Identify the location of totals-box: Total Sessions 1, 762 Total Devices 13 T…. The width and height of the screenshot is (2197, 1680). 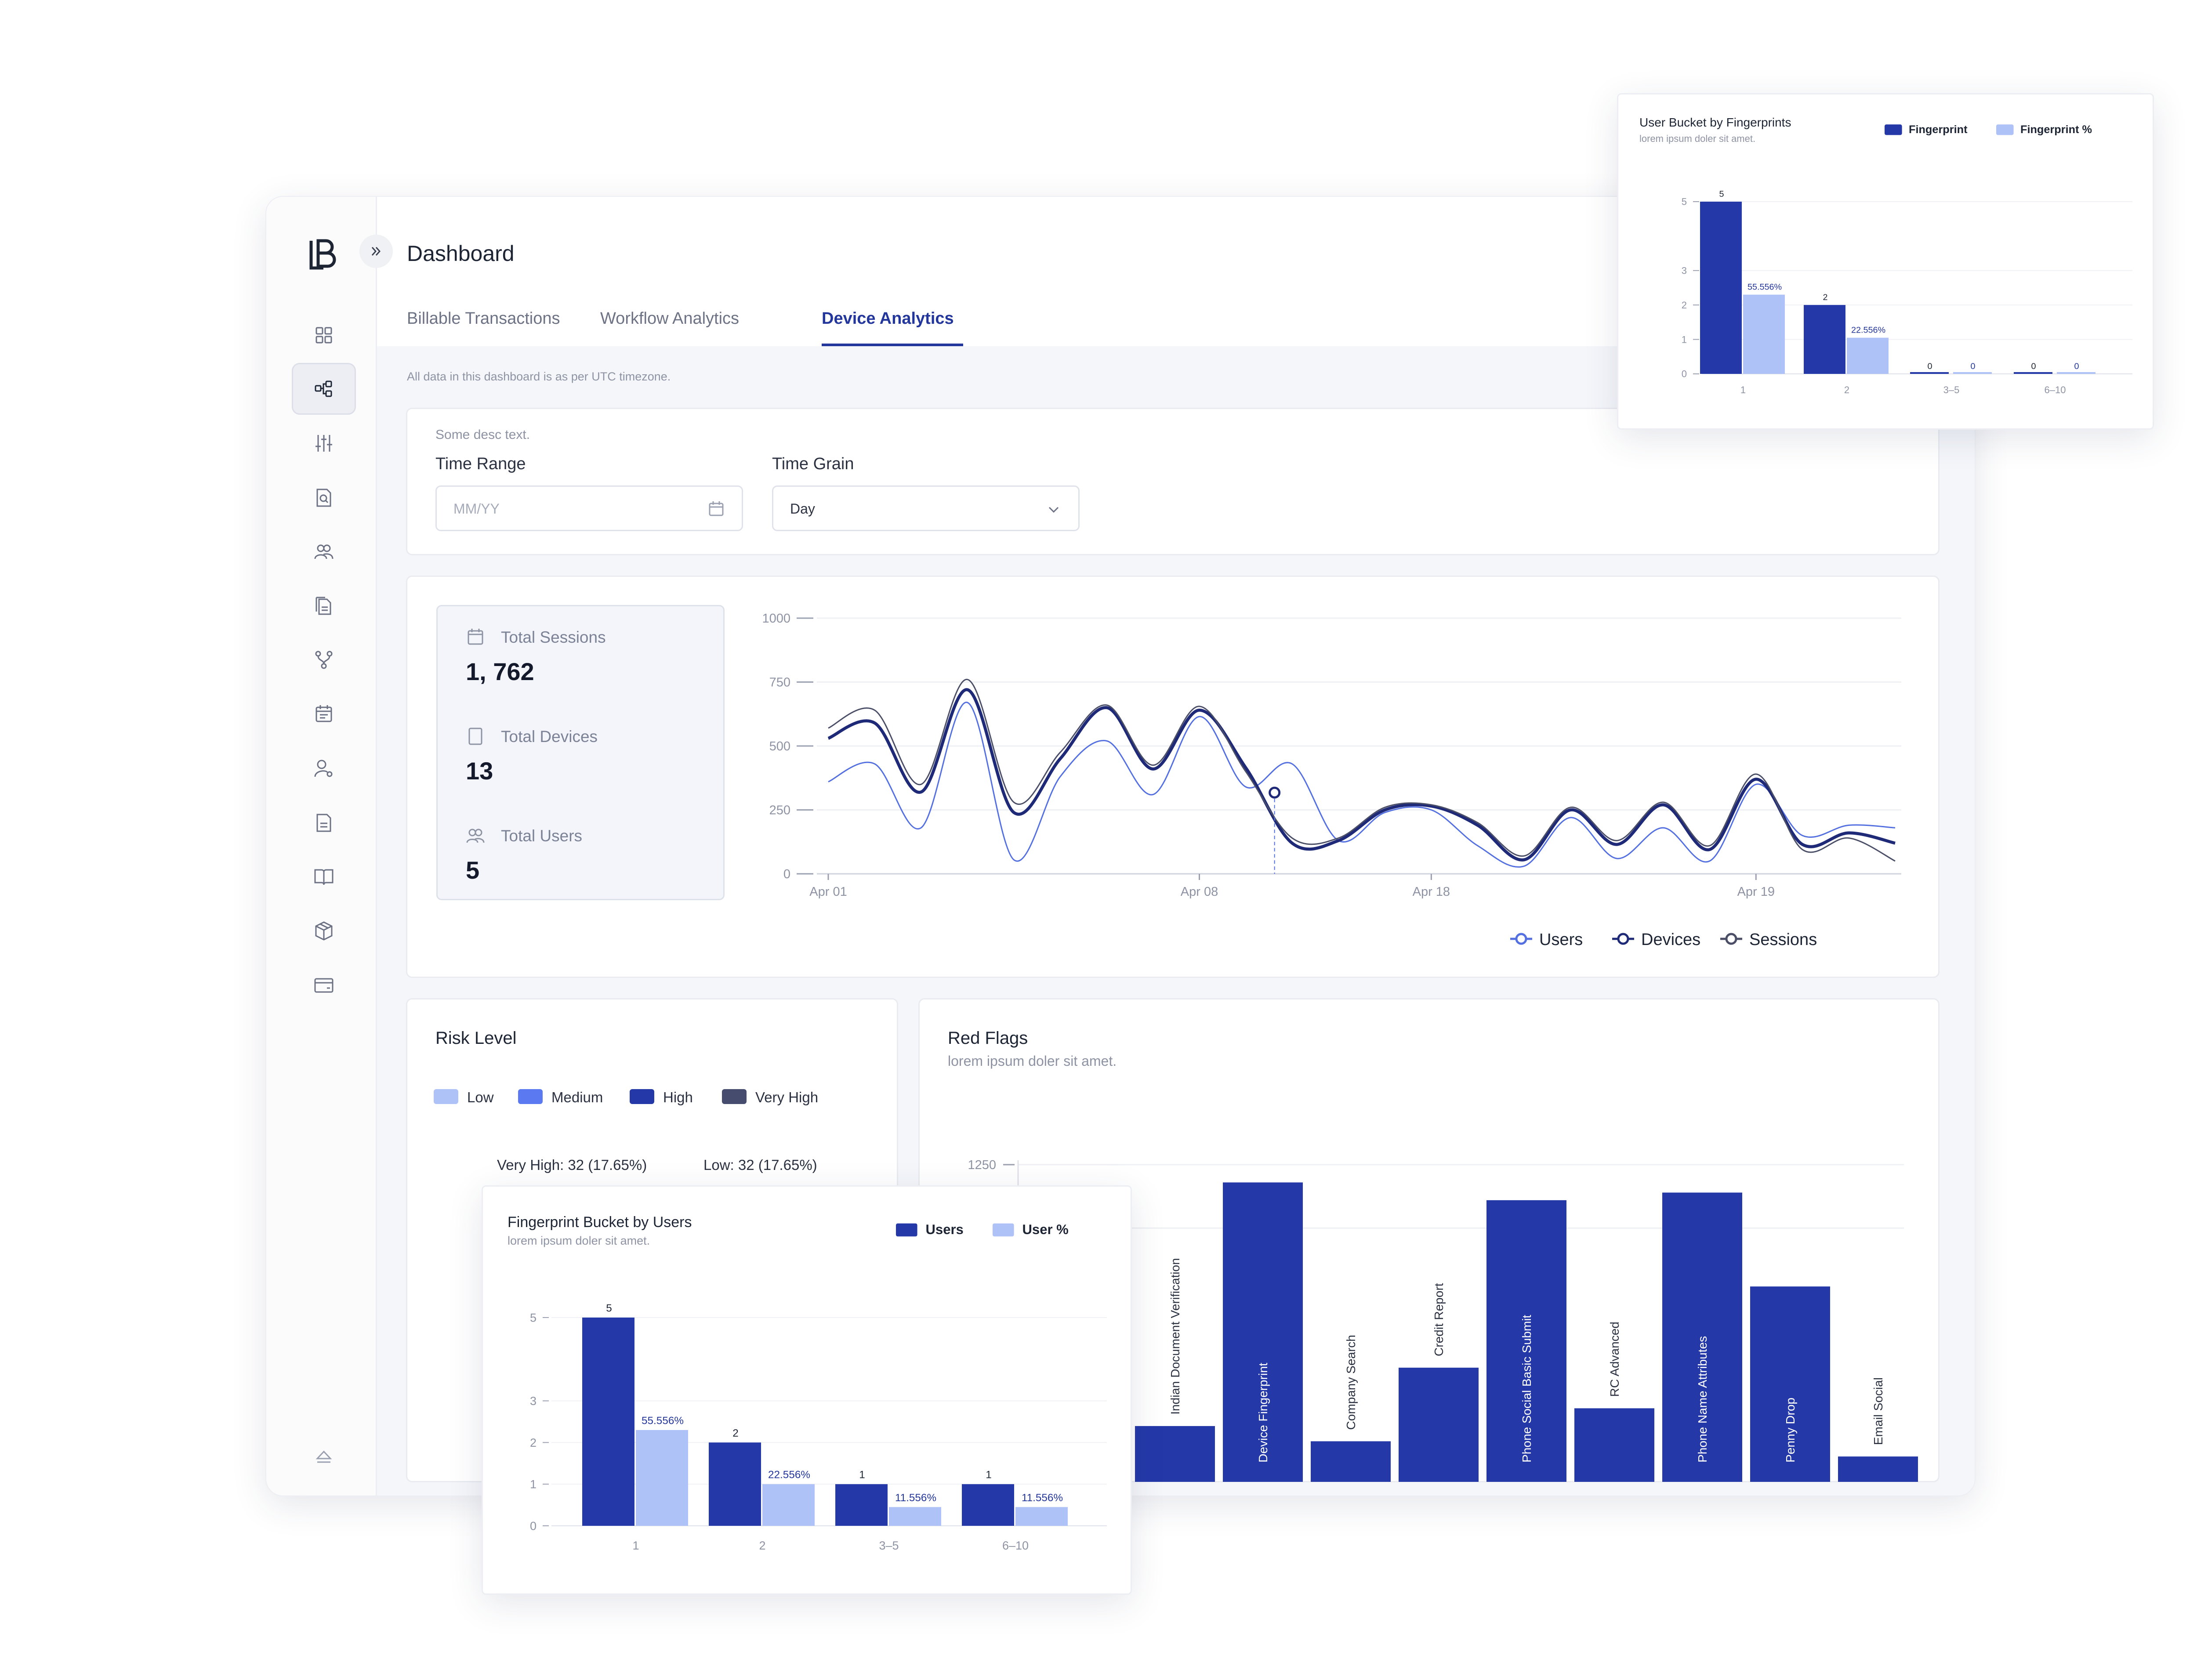
(580, 752).